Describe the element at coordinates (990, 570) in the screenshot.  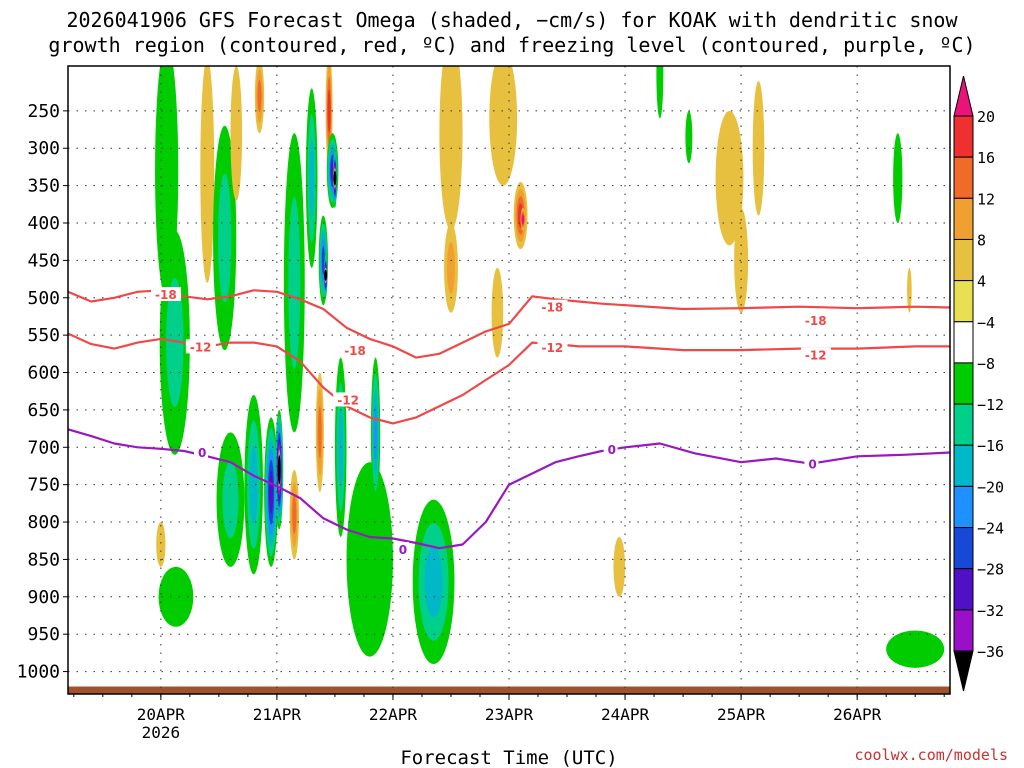
I see `colorbar-label-11: −28` at that location.